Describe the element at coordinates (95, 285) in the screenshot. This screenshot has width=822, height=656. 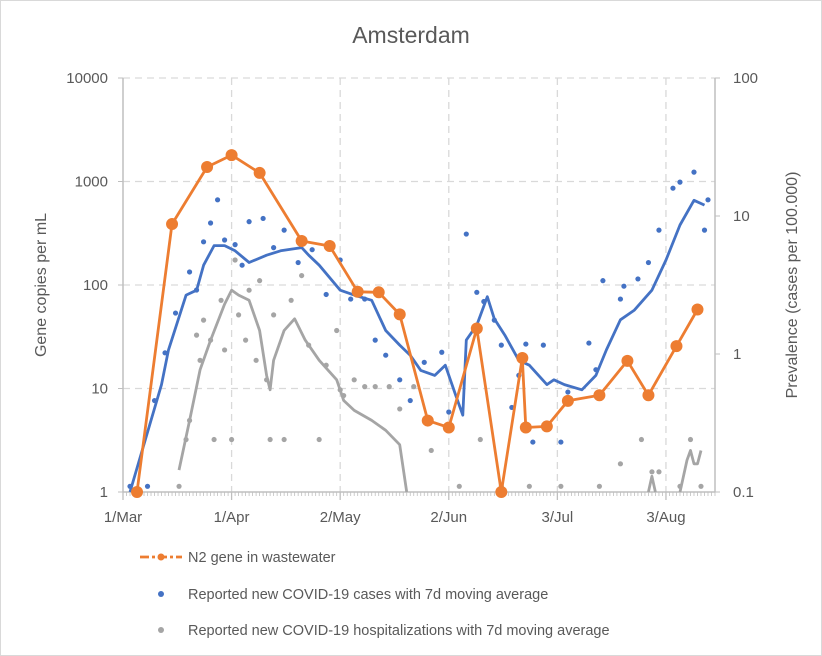
I see `y-tick-label: 100` at that location.